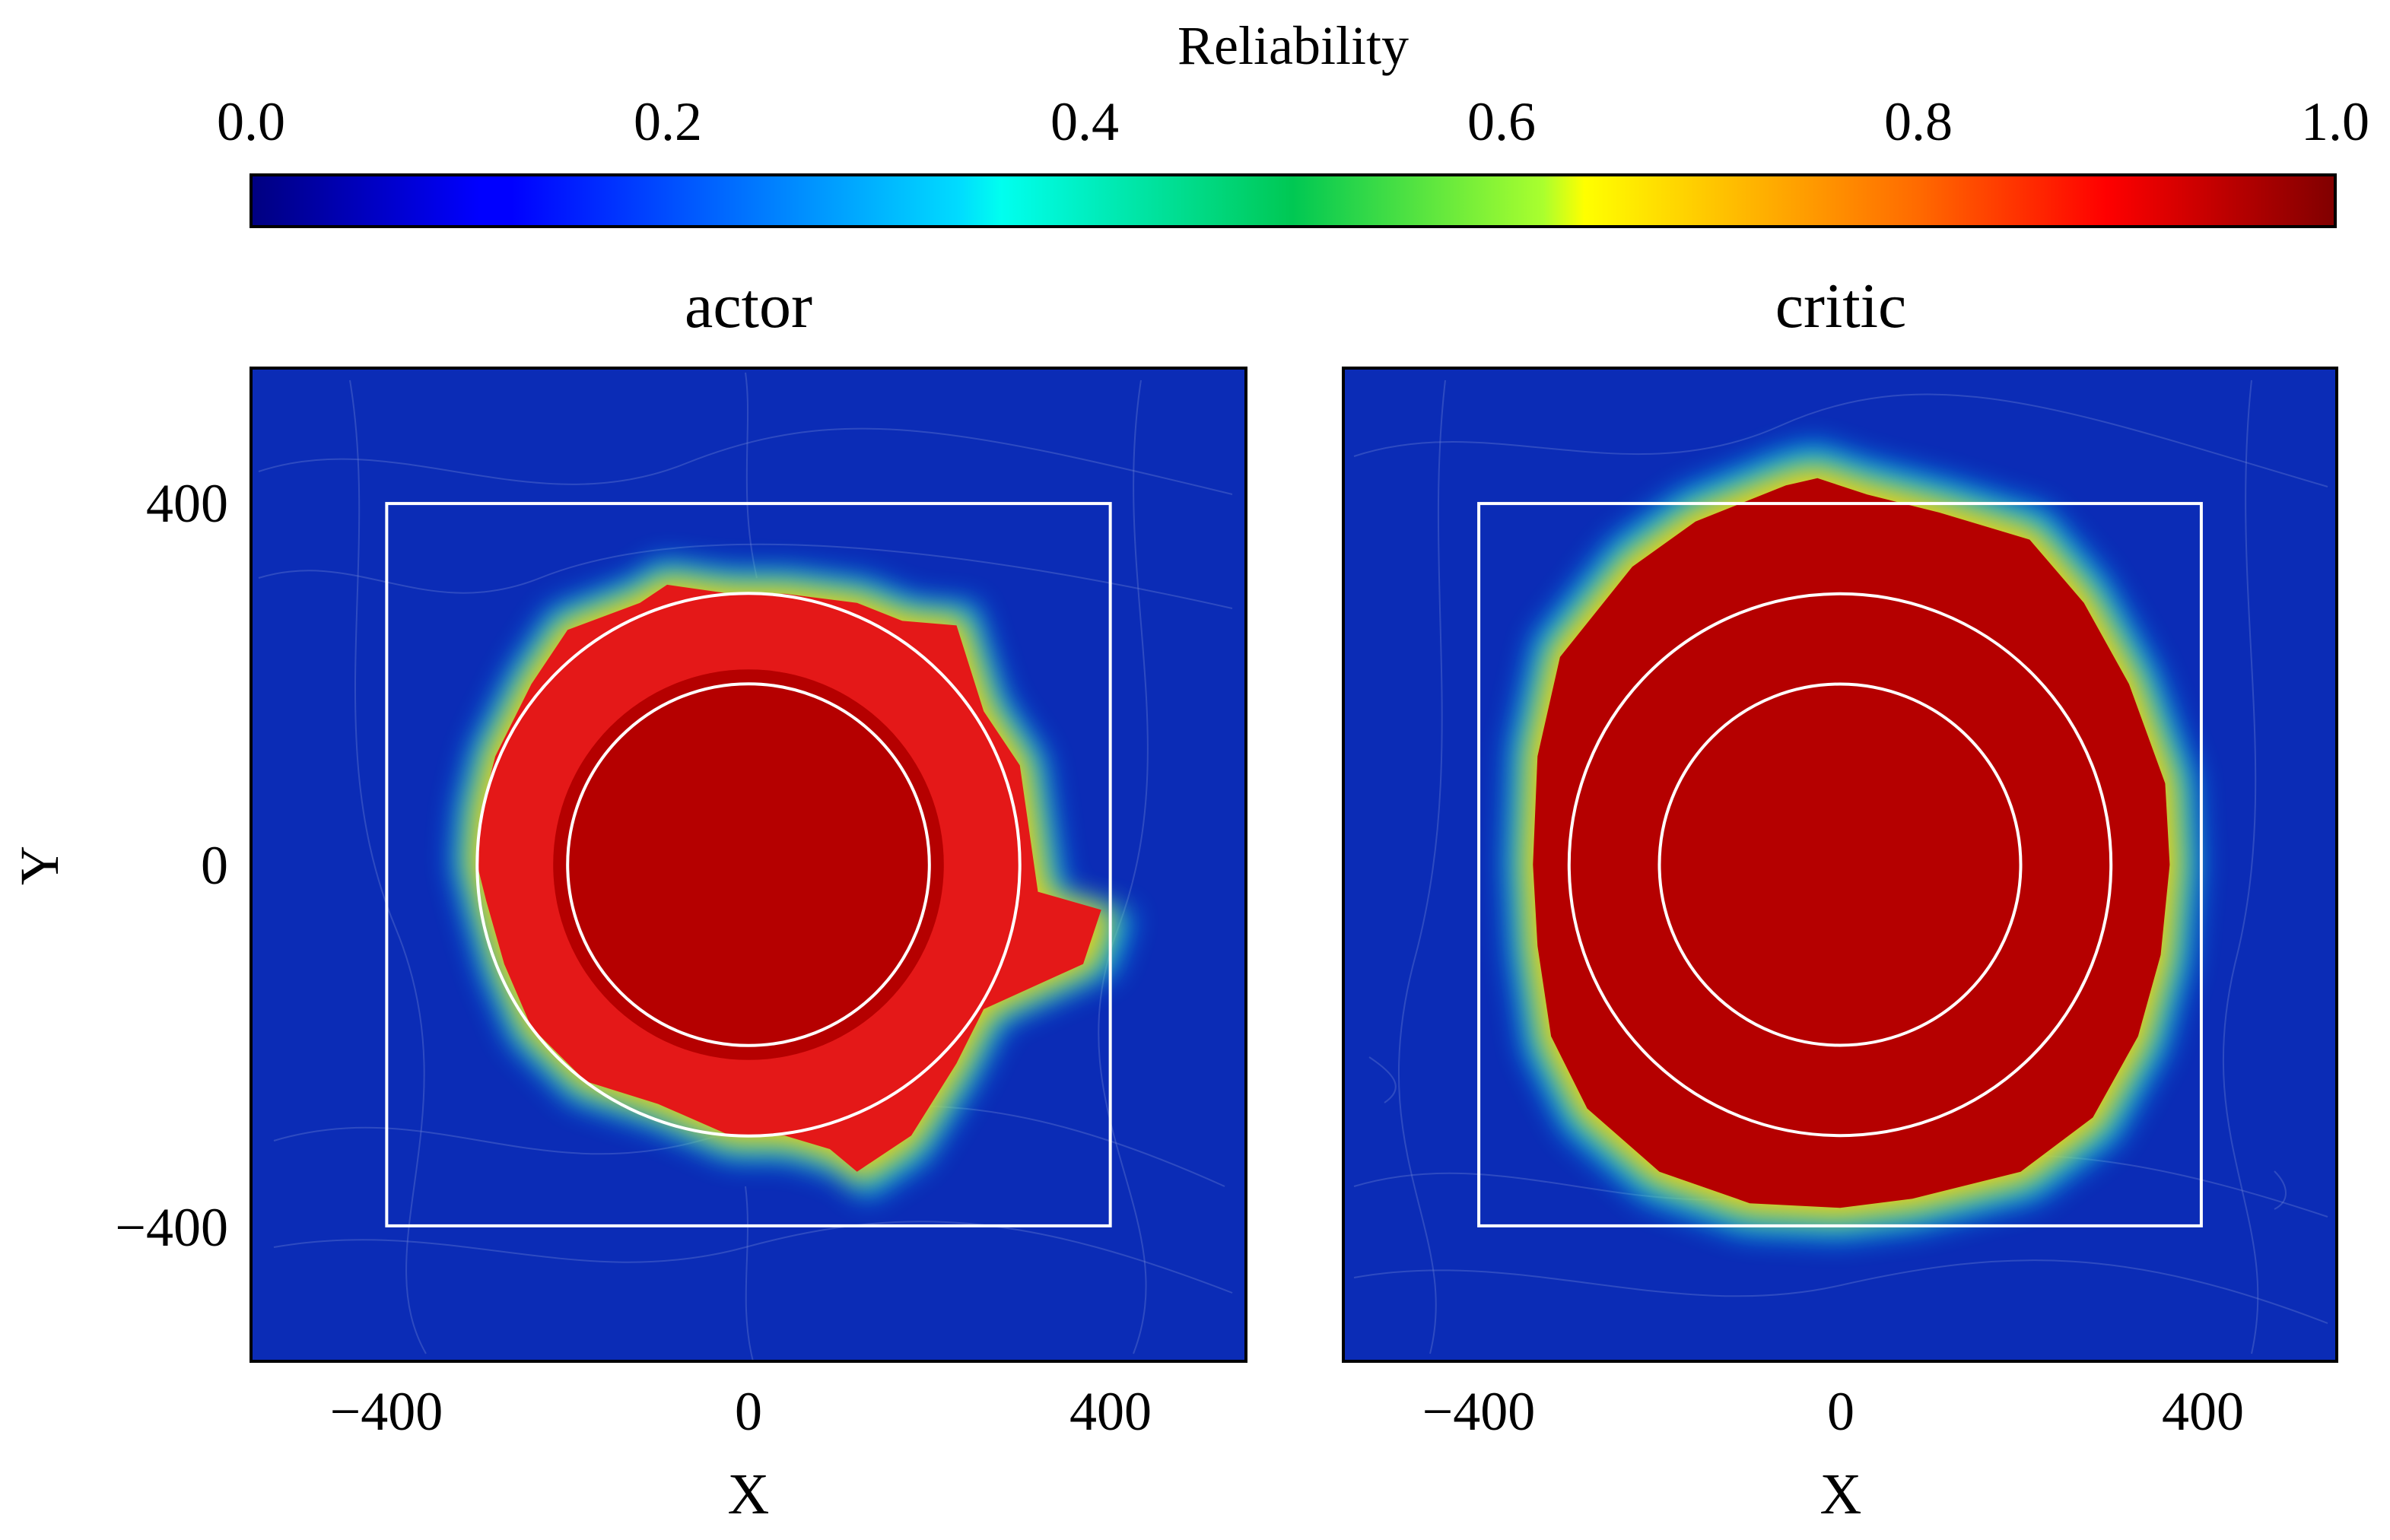  What do you see at coordinates (1479, 1411) in the screenshot?
I see `x-tick-label-minus-400-critic: −400` at bounding box center [1479, 1411].